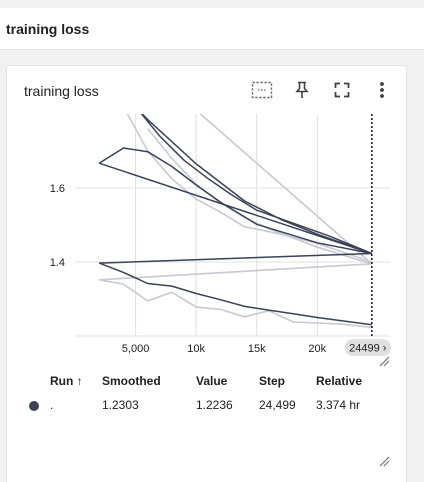 The image size is (424, 482). Describe the element at coordinates (214, 405) in the screenshot. I see `row-value: 1.2236` at that location.